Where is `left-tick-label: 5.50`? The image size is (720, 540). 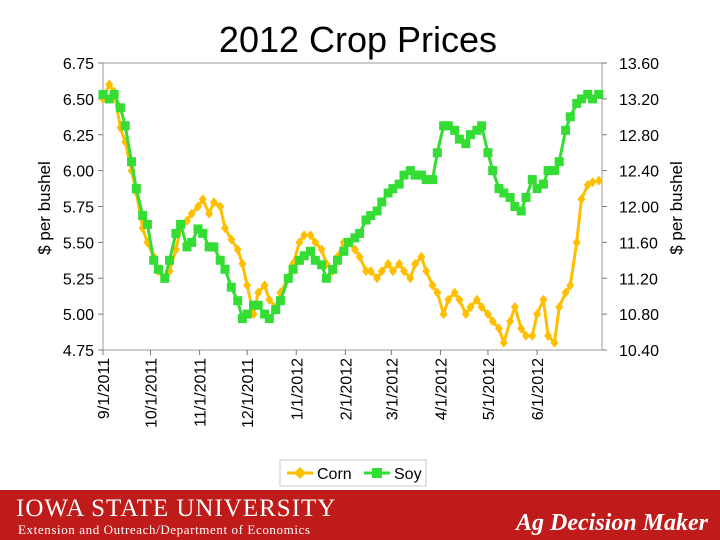
left-tick-label: 5.50 is located at coordinates (78, 243).